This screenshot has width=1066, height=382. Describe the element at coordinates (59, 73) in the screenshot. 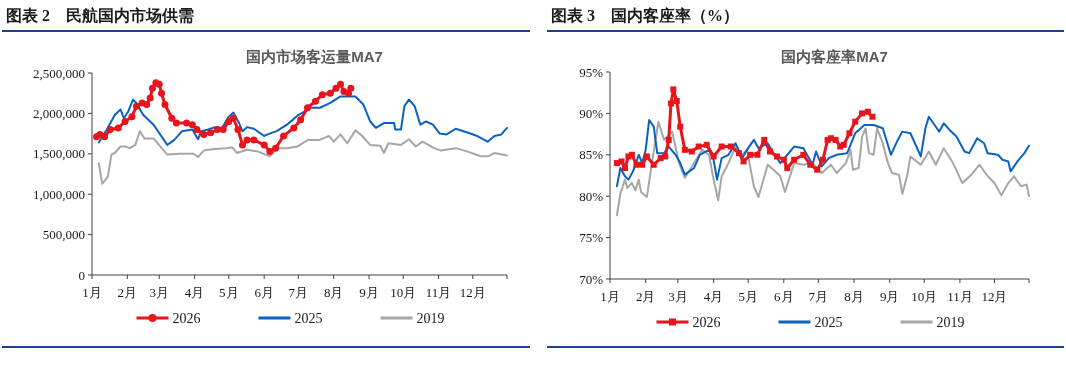

I see `y-tick-label: 2,500,000` at that location.